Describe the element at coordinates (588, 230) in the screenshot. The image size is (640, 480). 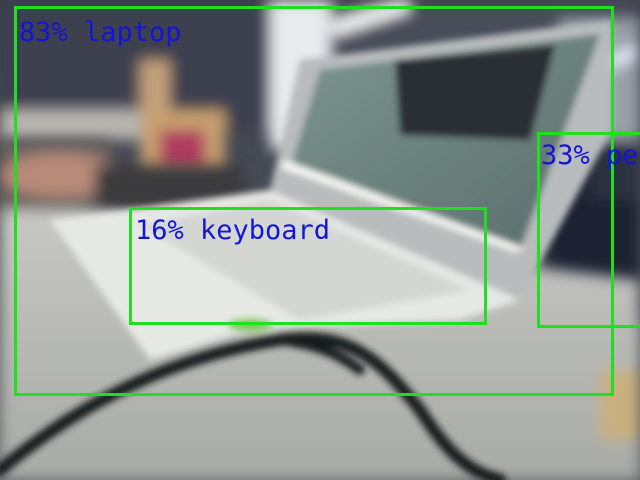
I see `detection-box-person: 33% pe` at that location.